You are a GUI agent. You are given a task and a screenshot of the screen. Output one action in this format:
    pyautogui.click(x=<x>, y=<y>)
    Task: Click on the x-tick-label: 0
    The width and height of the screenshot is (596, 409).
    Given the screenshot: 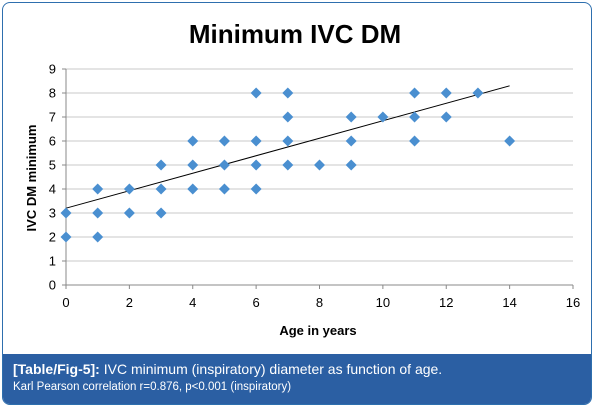 What is the action you would take?
    pyautogui.click(x=65, y=302)
    